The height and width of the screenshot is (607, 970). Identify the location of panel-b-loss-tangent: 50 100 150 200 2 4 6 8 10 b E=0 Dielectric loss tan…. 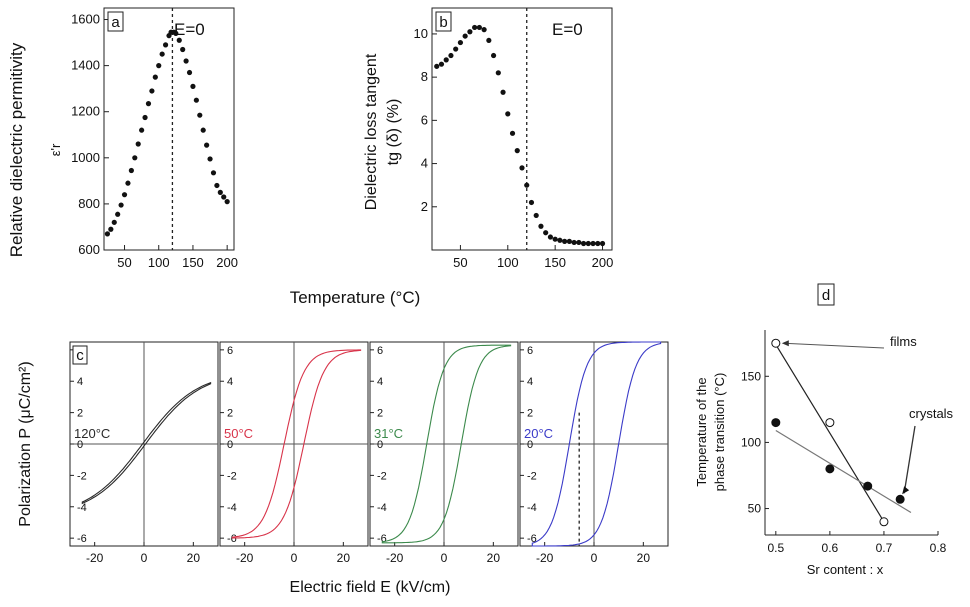
(488, 138).